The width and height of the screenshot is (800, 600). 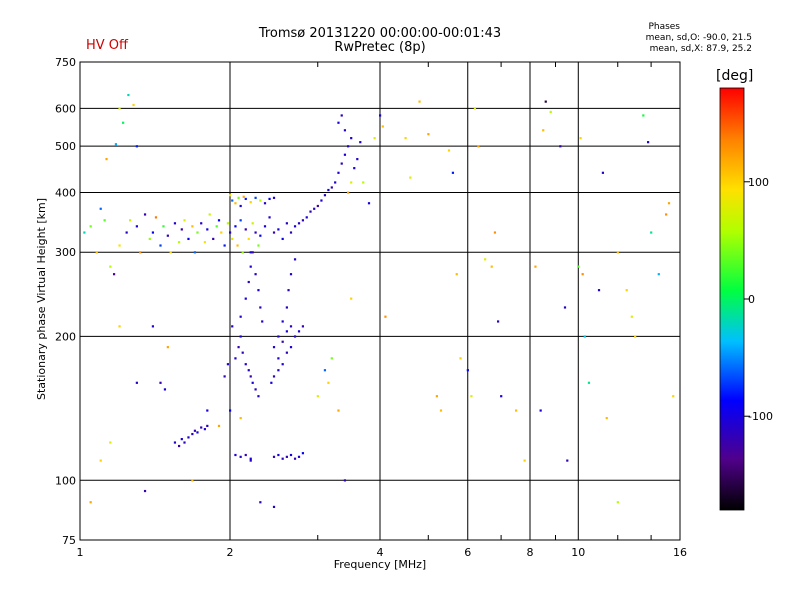 I want to click on y-axis-ticks: 75 100 200 300 400 500 600 750, so click(x=65, y=301).